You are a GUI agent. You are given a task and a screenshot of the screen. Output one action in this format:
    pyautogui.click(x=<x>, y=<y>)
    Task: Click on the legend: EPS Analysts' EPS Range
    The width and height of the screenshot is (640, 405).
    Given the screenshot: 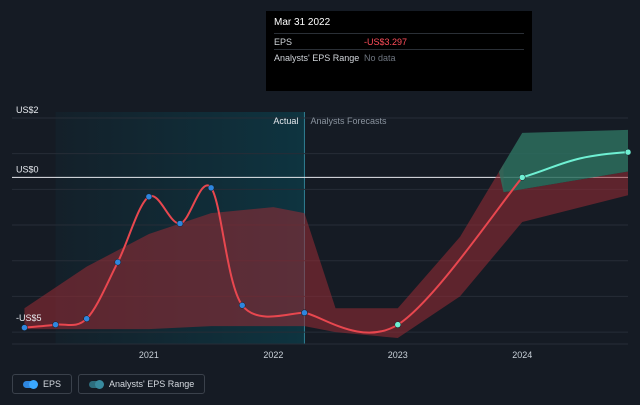 What is the action you would take?
    pyautogui.click(x=109, y=384)
    